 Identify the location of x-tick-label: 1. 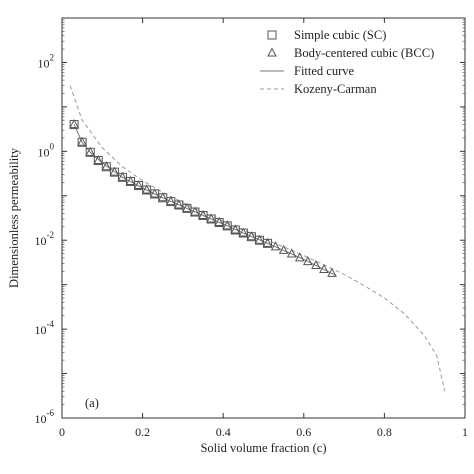
(465, 432).